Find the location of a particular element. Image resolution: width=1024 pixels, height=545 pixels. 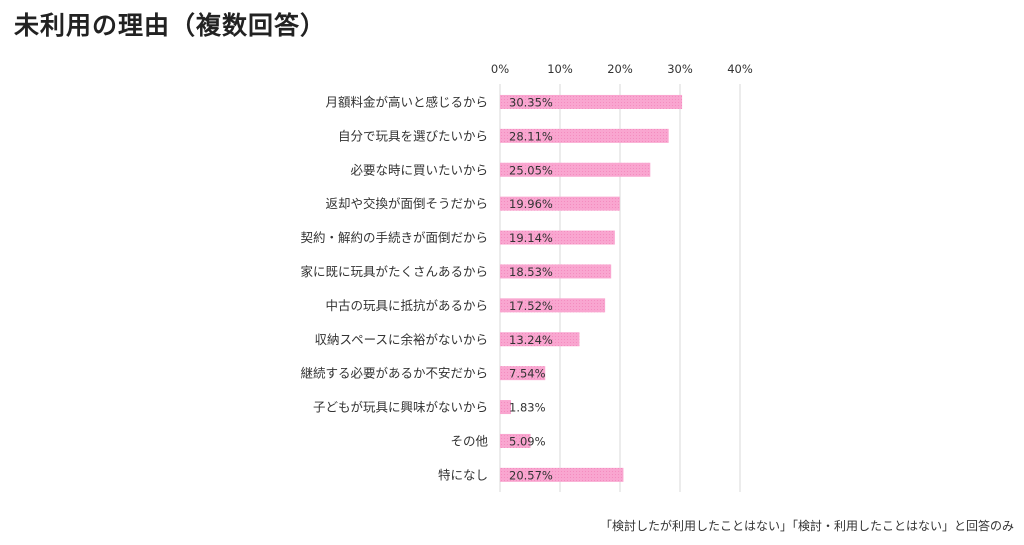

category-label: 中古の玩具に抵抗があるから is located at coordinates (406, 305).